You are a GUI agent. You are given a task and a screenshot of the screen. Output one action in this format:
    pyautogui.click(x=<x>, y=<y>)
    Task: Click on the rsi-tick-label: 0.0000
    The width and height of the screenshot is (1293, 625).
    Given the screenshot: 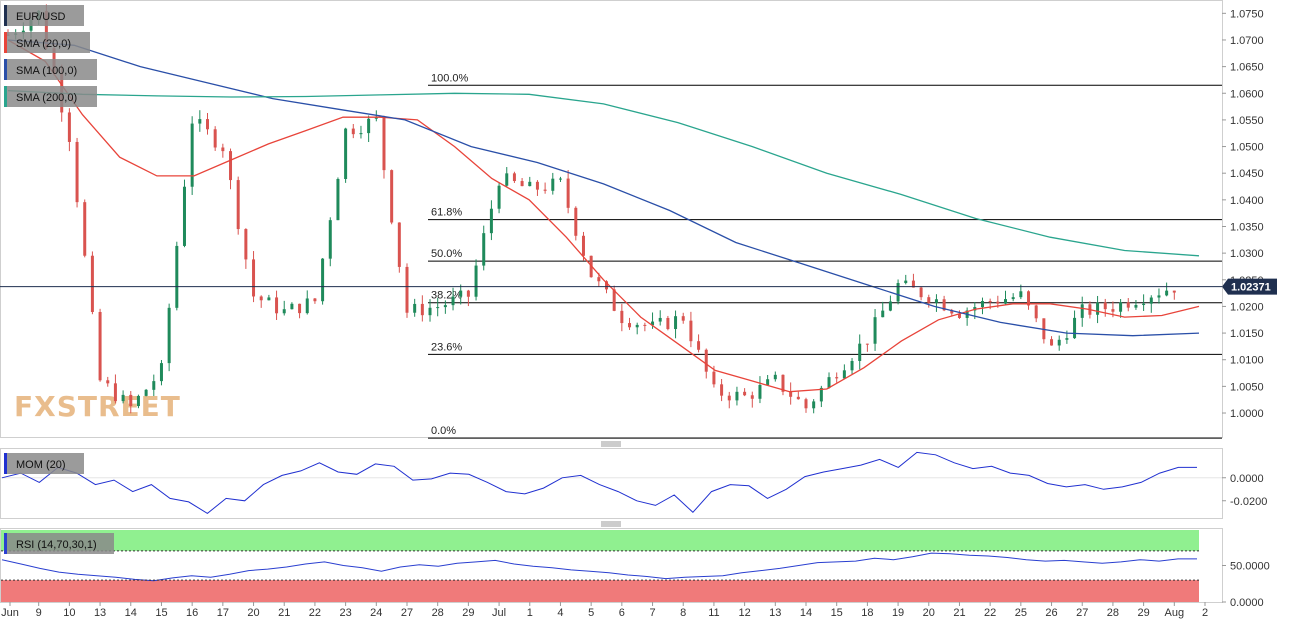 What is the action you would take?
    pyautogui.click(x=1247, y=603)
    